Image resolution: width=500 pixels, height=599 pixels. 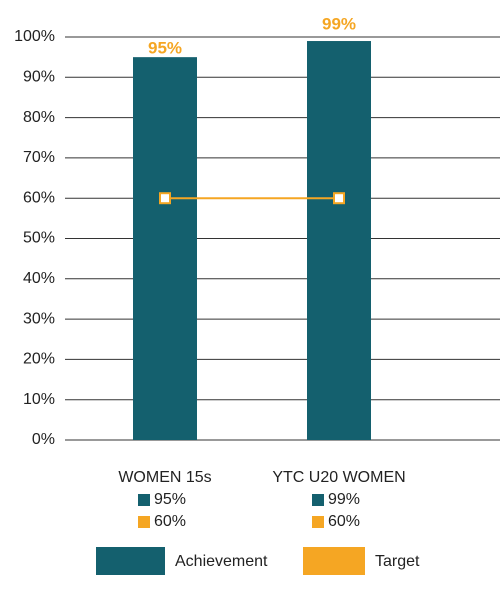 What do you see at coordinates (34, 36) in the screenshot?
I see `y-tick-label: 100%` at bounding box center [34, 36].